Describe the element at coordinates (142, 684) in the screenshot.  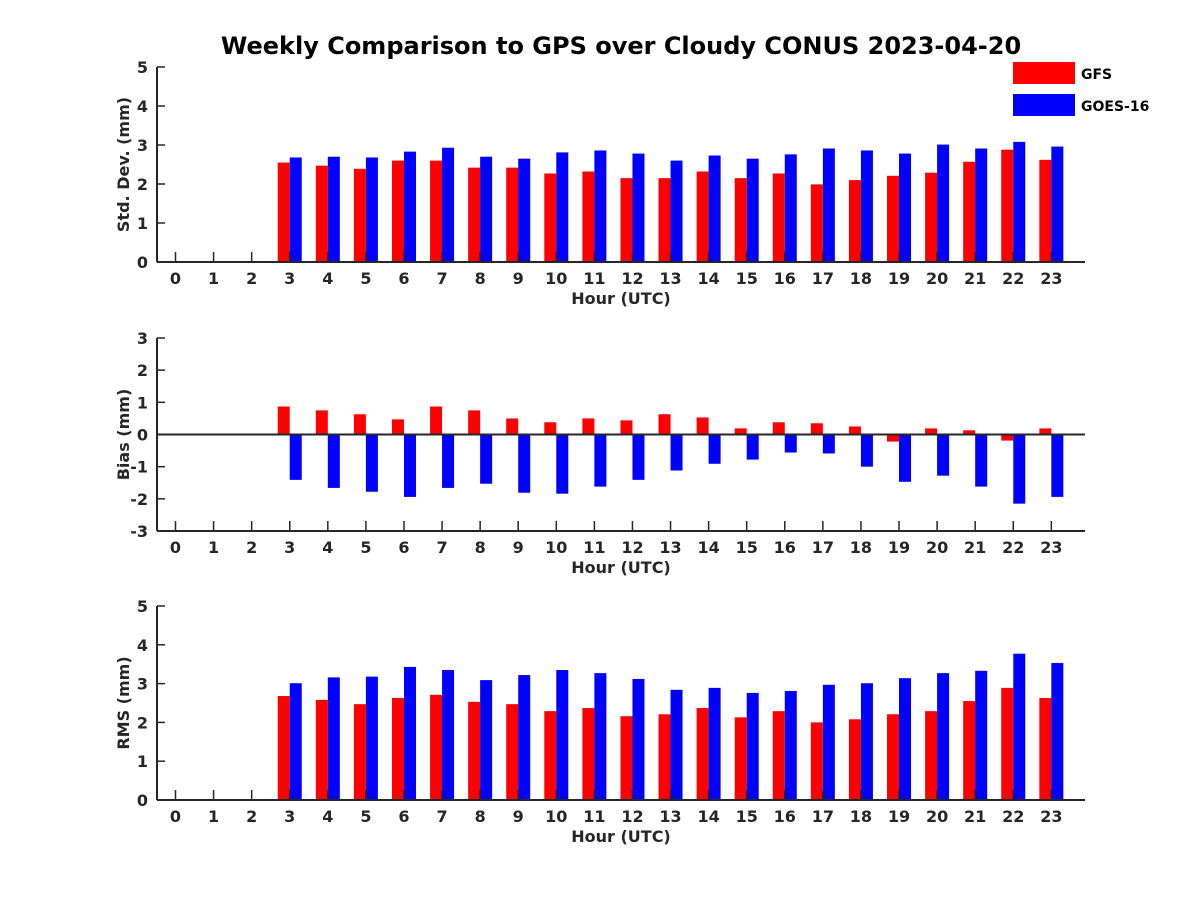
I see `rms-y-tick-label: 3` at that location.